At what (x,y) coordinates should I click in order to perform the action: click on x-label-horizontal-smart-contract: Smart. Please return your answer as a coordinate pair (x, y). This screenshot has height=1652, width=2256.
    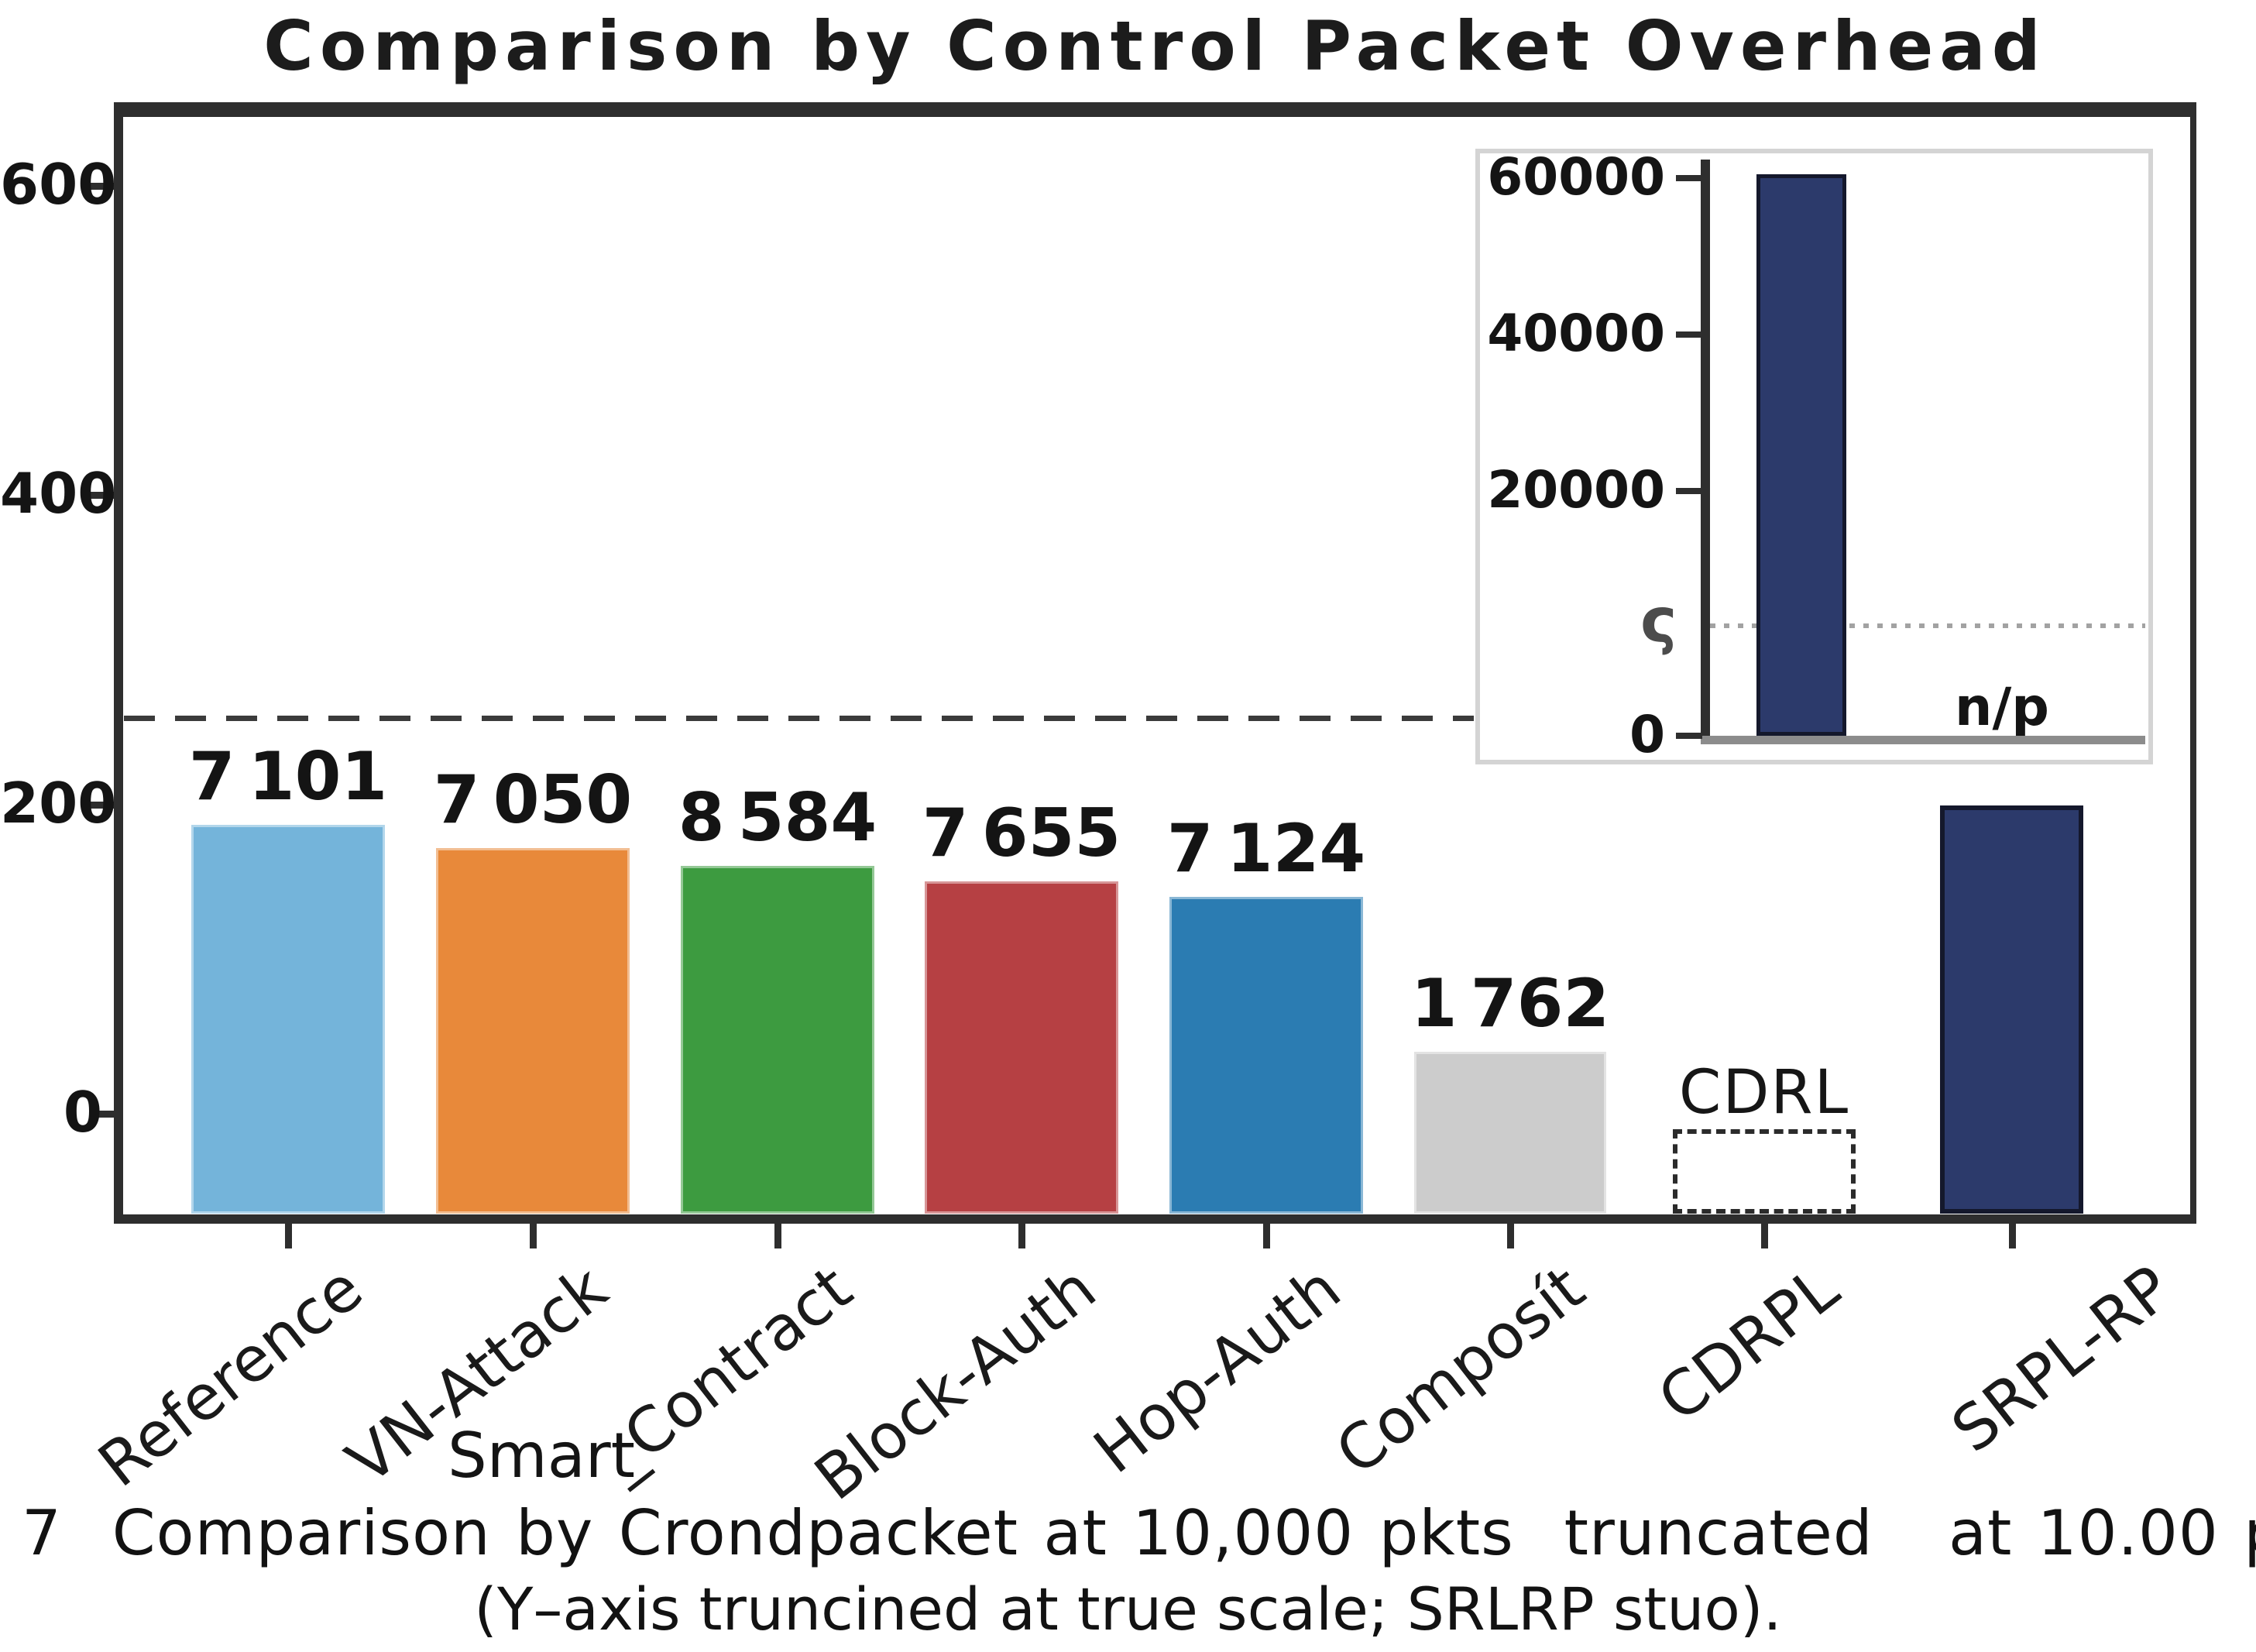
    Looking at the image, I should click on (541, 1456).